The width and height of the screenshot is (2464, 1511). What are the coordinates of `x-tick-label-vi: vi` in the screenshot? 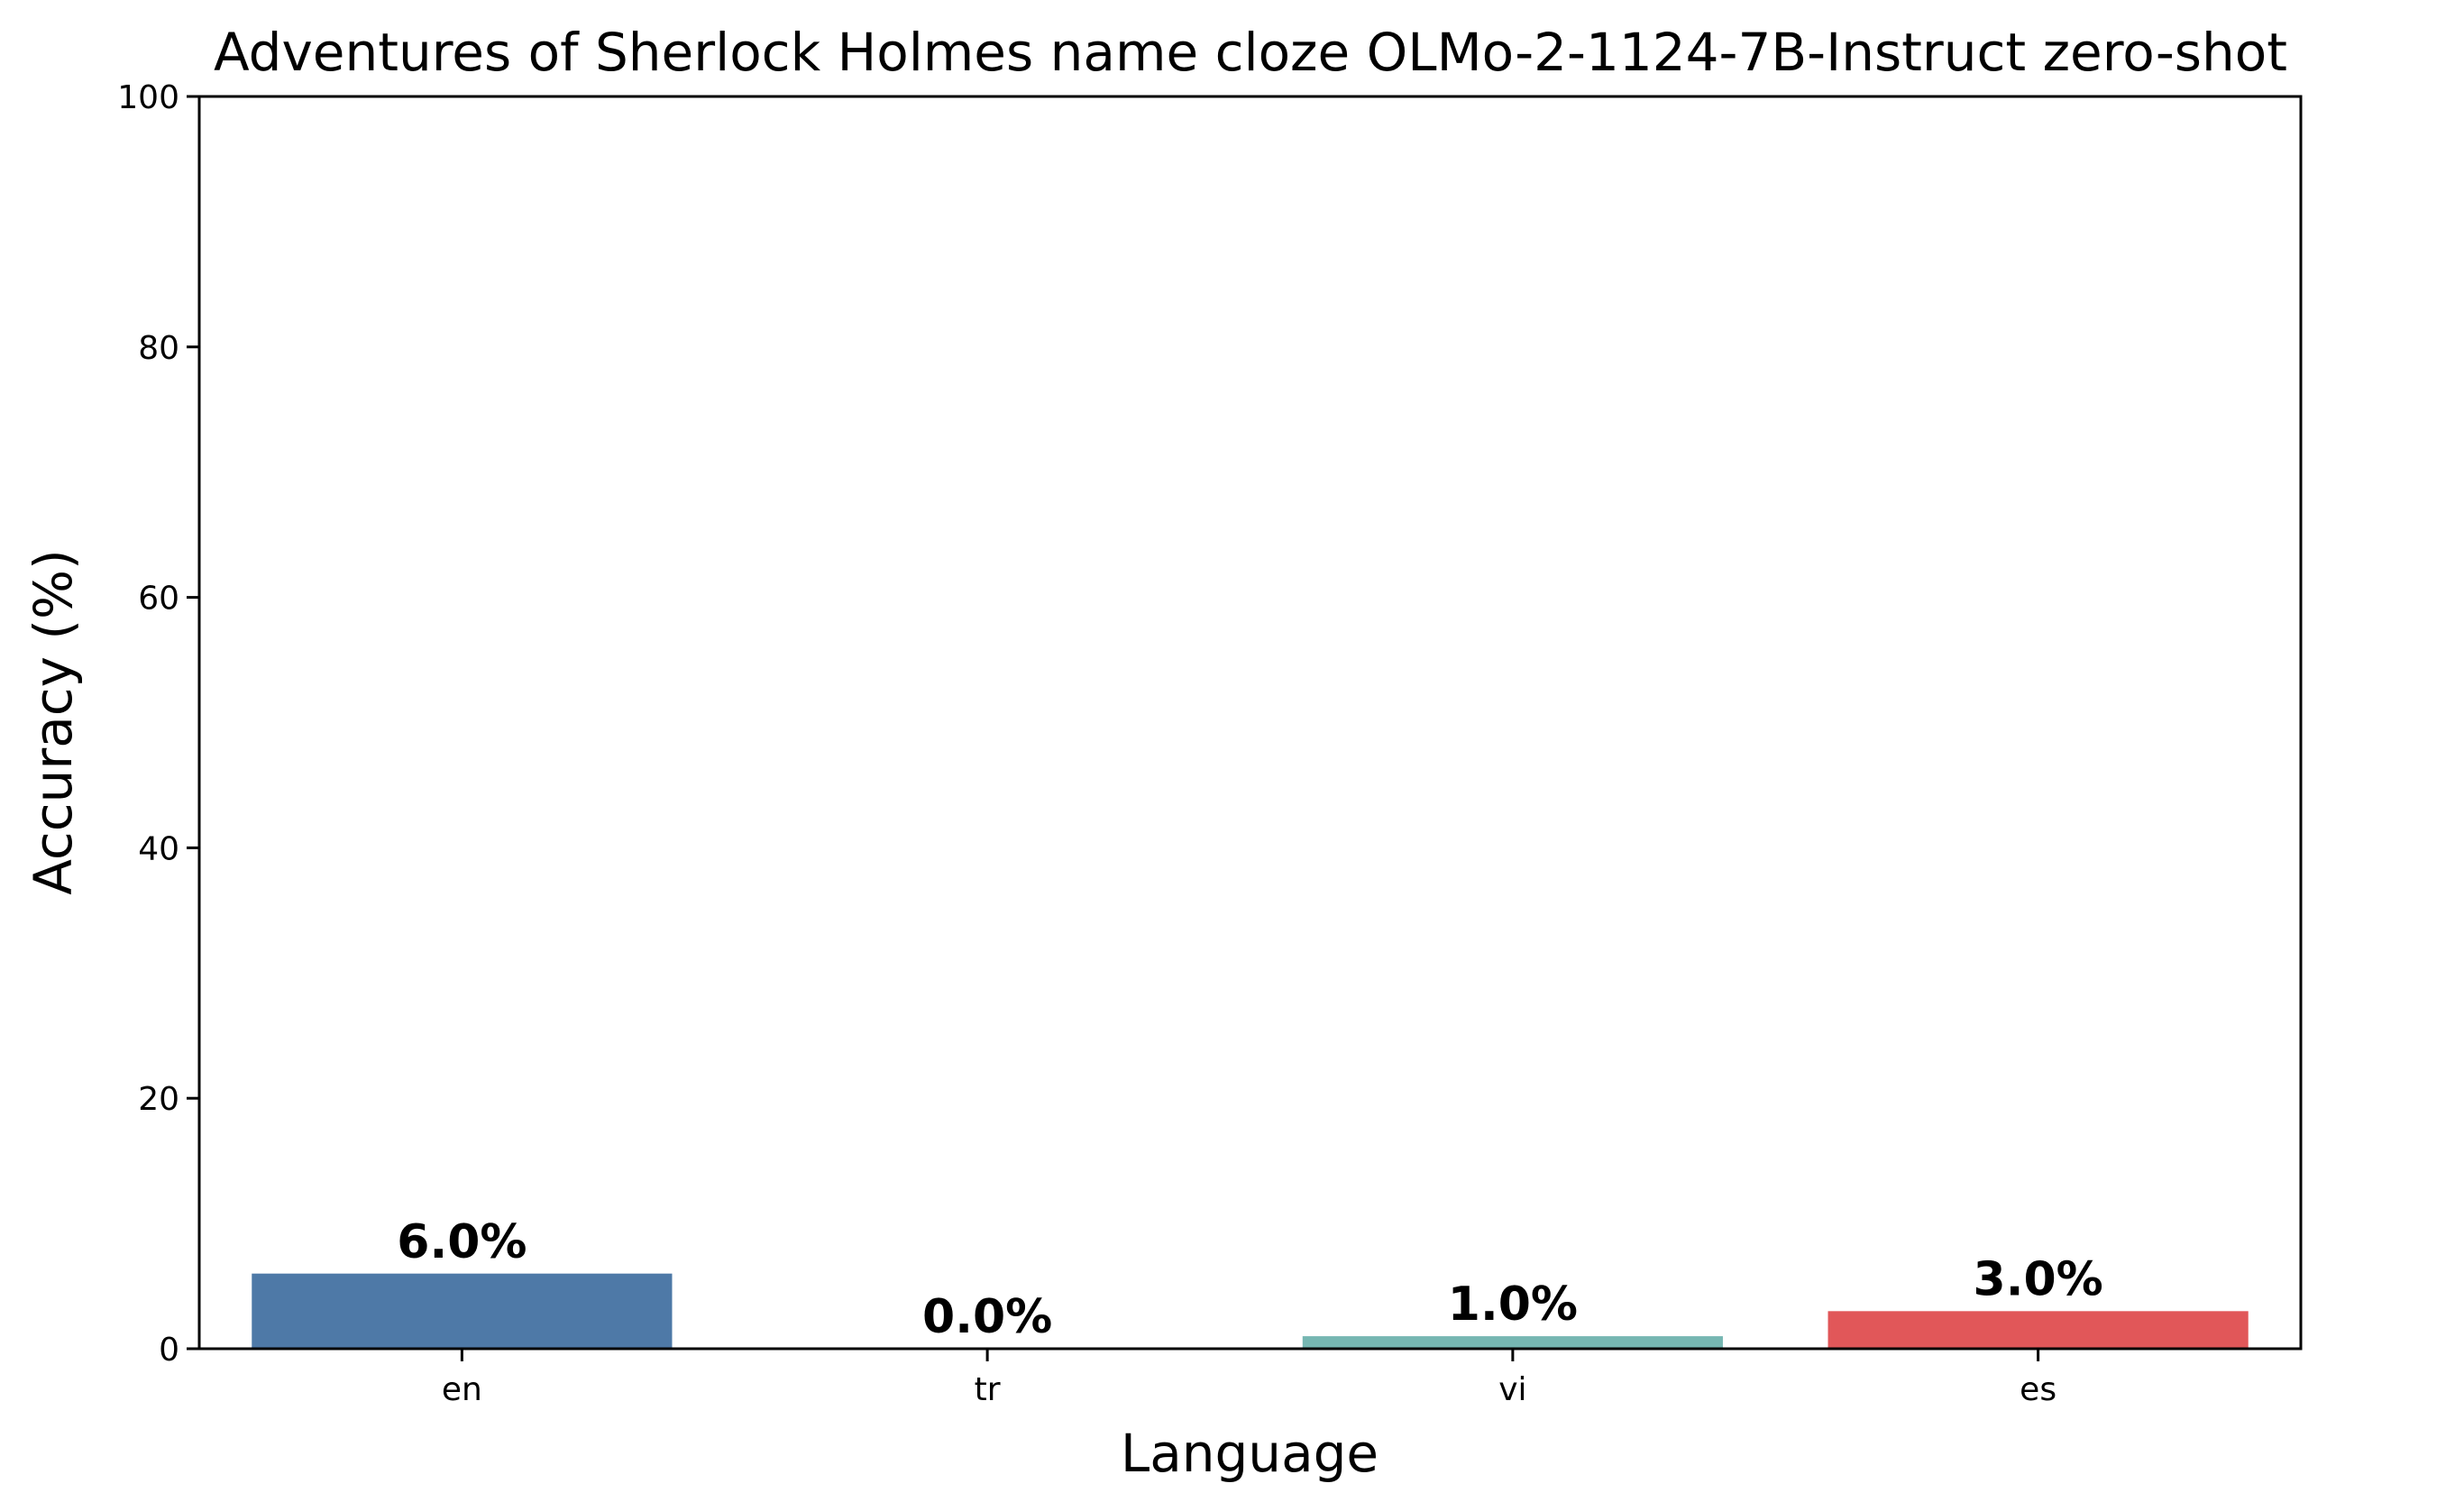 It's located at (1512, 1389).